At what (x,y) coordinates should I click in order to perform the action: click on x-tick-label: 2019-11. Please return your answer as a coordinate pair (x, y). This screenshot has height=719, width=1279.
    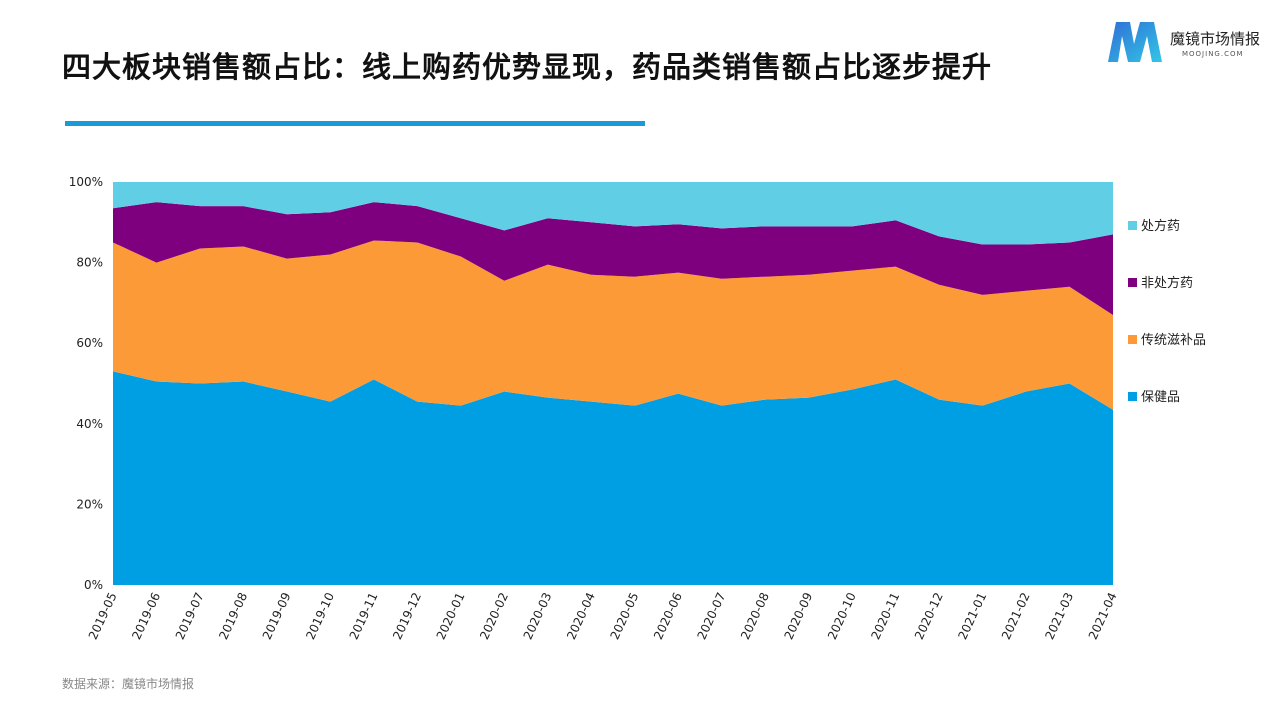
    Looking at the image, I should click on (364, 615).